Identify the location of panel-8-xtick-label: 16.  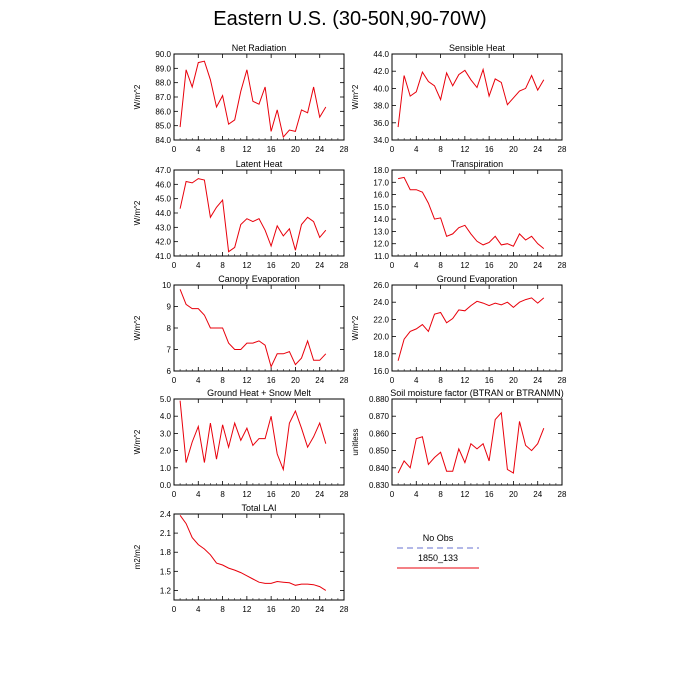
(489, 494).